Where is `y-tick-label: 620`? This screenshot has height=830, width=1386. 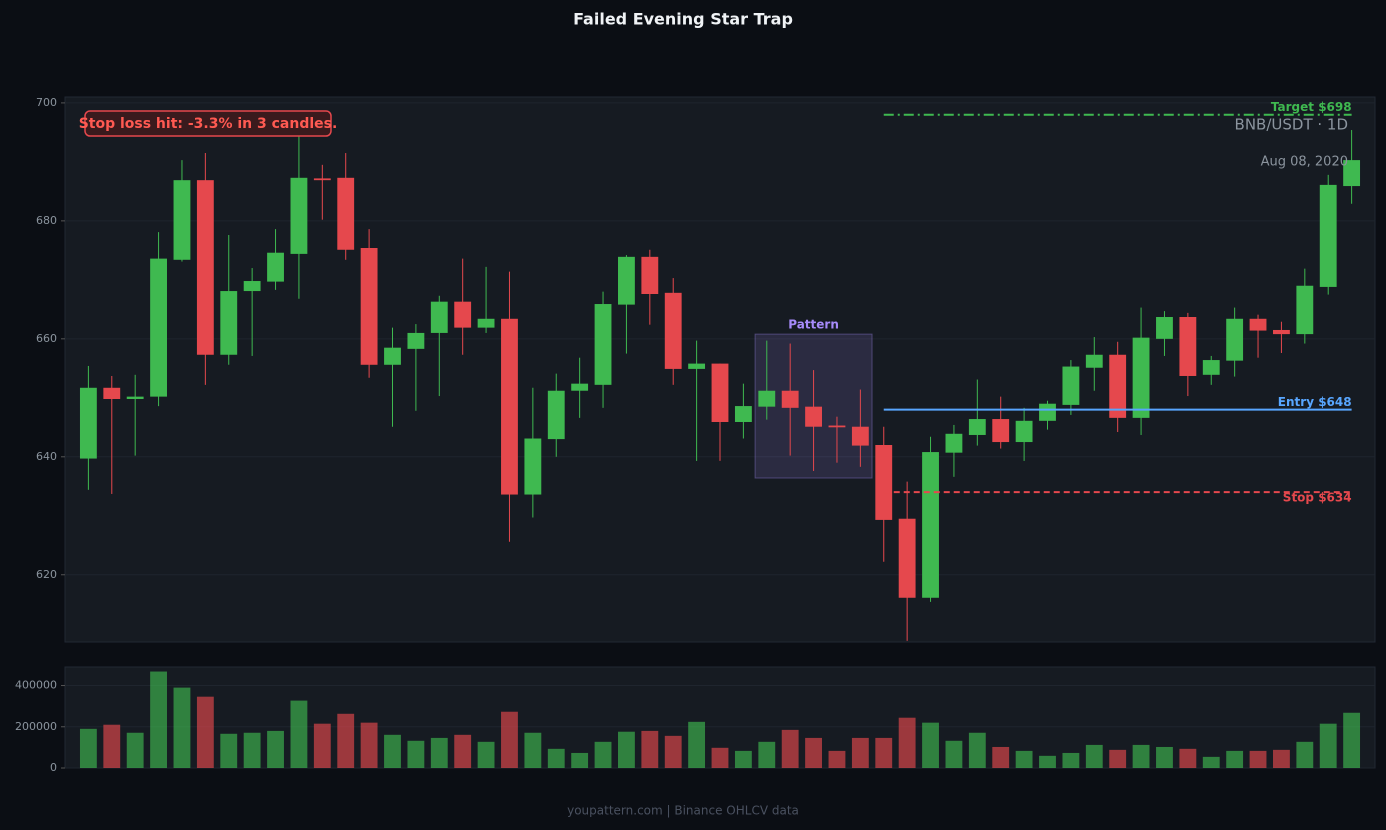 y-tick-label: 620 is located at coordinates (46, 574).